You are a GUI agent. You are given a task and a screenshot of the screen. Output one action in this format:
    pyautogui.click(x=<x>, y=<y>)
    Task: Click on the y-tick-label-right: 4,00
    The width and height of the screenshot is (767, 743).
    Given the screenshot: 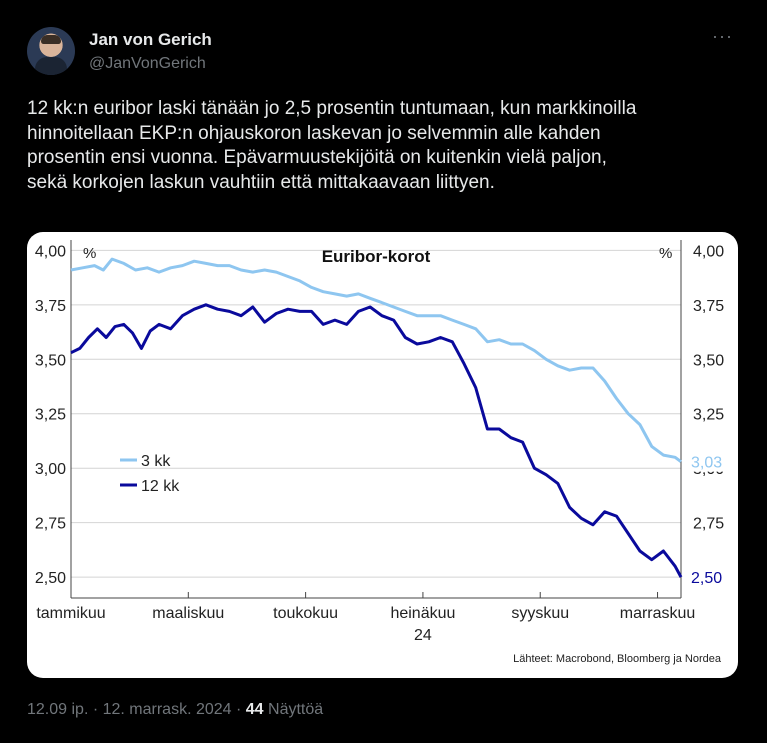 What is the action you would take?
    pyautogui.click(x=708, y=251)
    